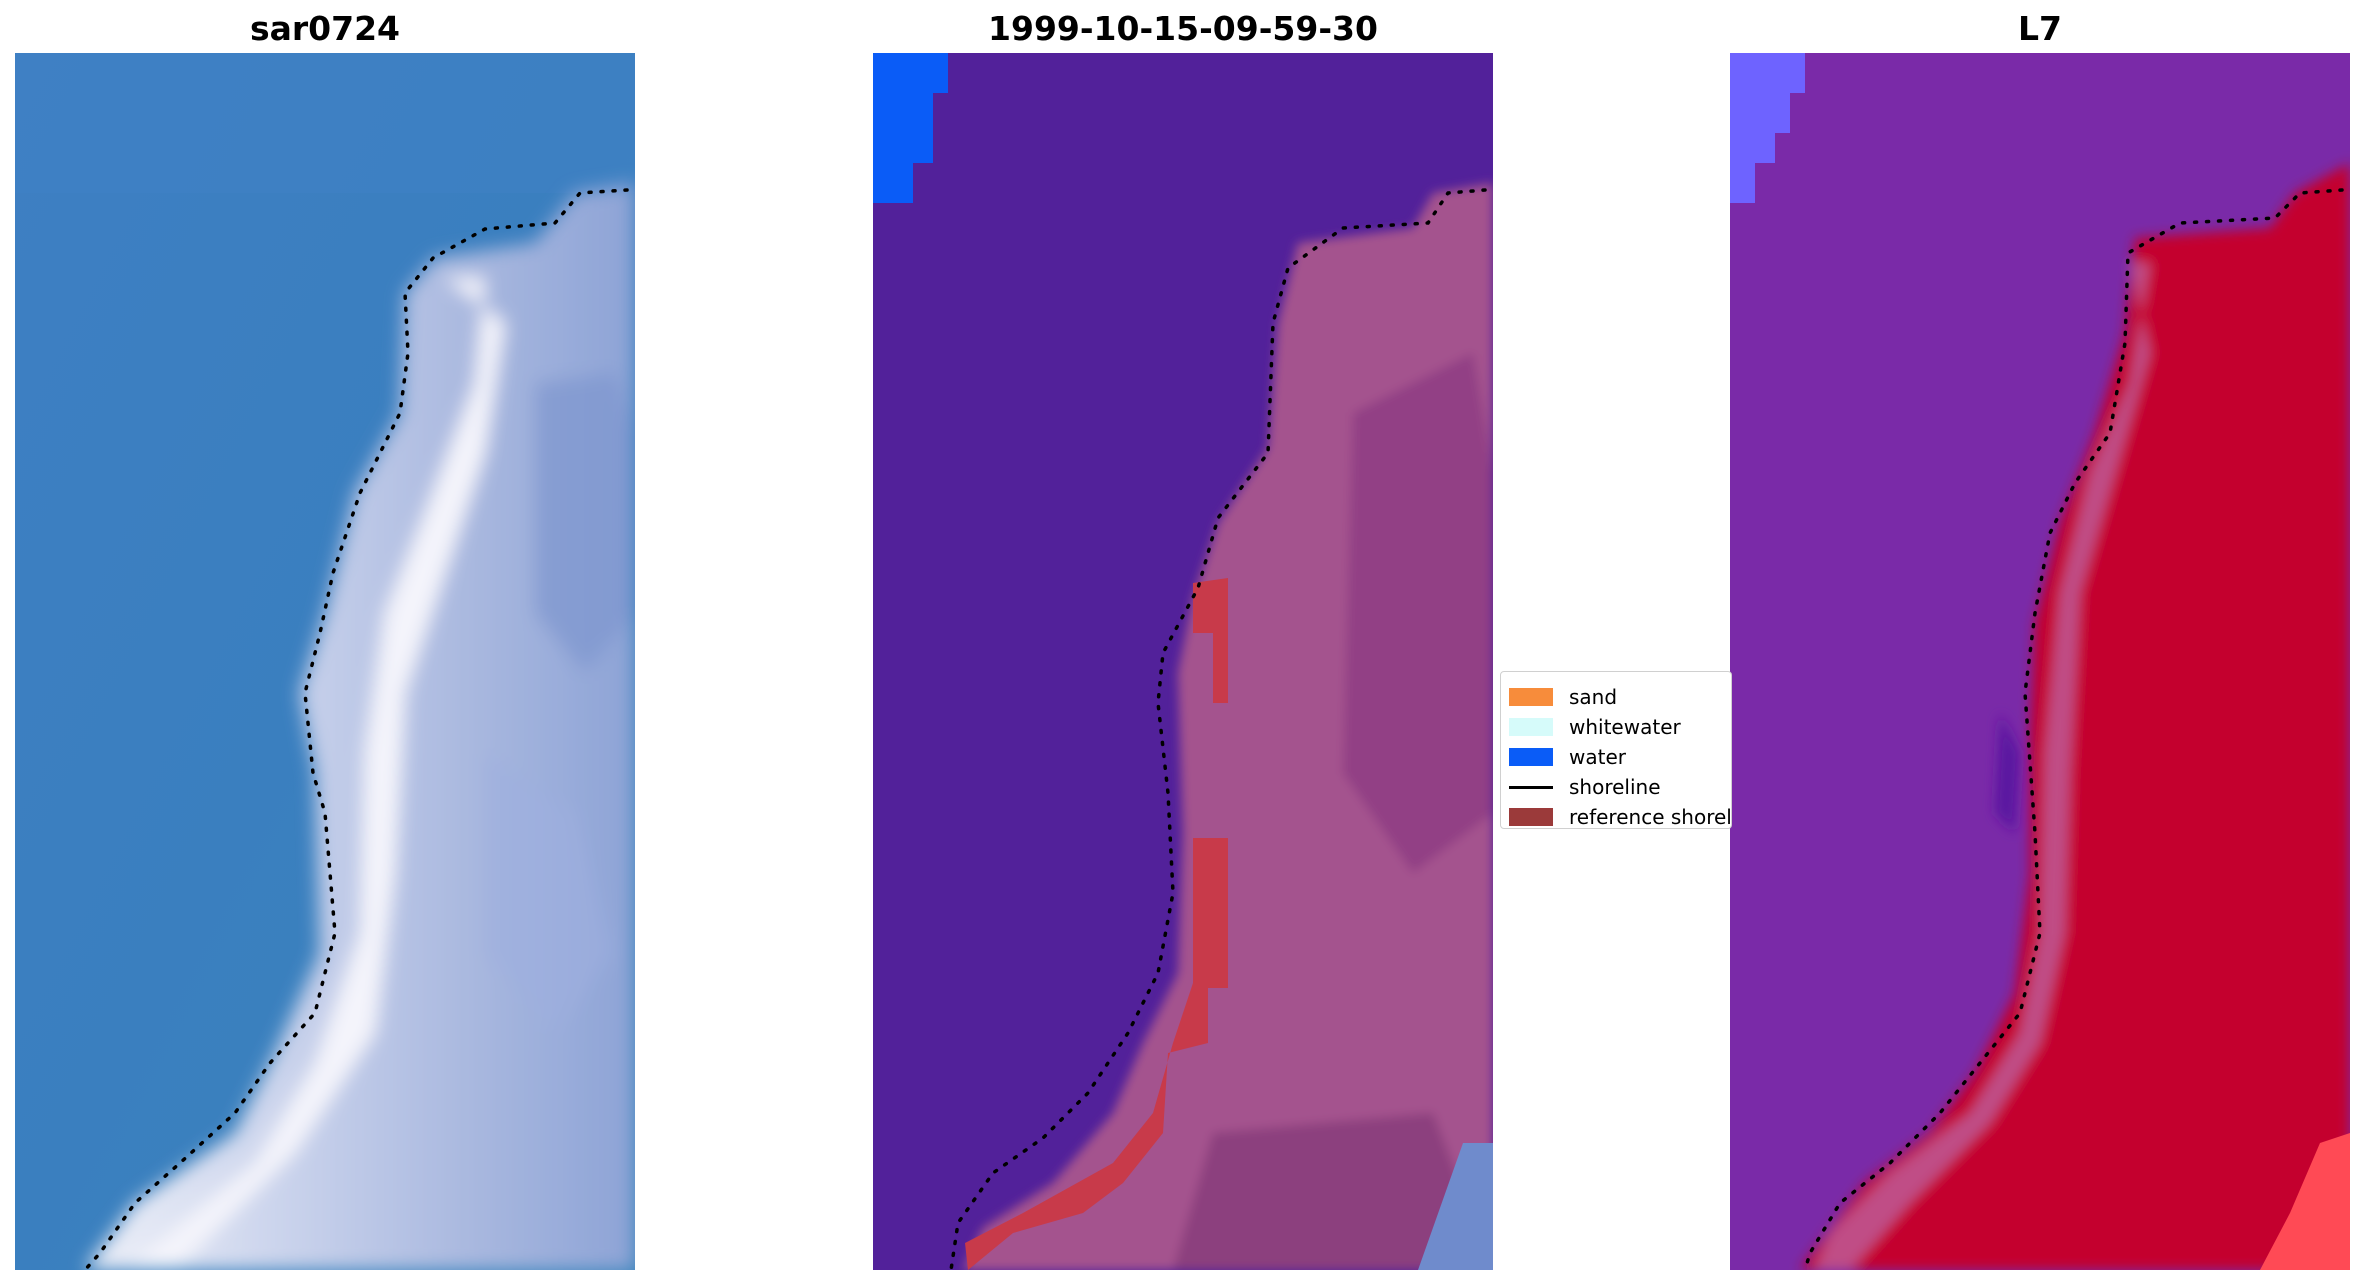 The image size is (2362, 1283). What do you see at coordinates (2040, 28) in the screenshot?
I see `panel-title-l7: L7` at bounding box center [2040, 28].